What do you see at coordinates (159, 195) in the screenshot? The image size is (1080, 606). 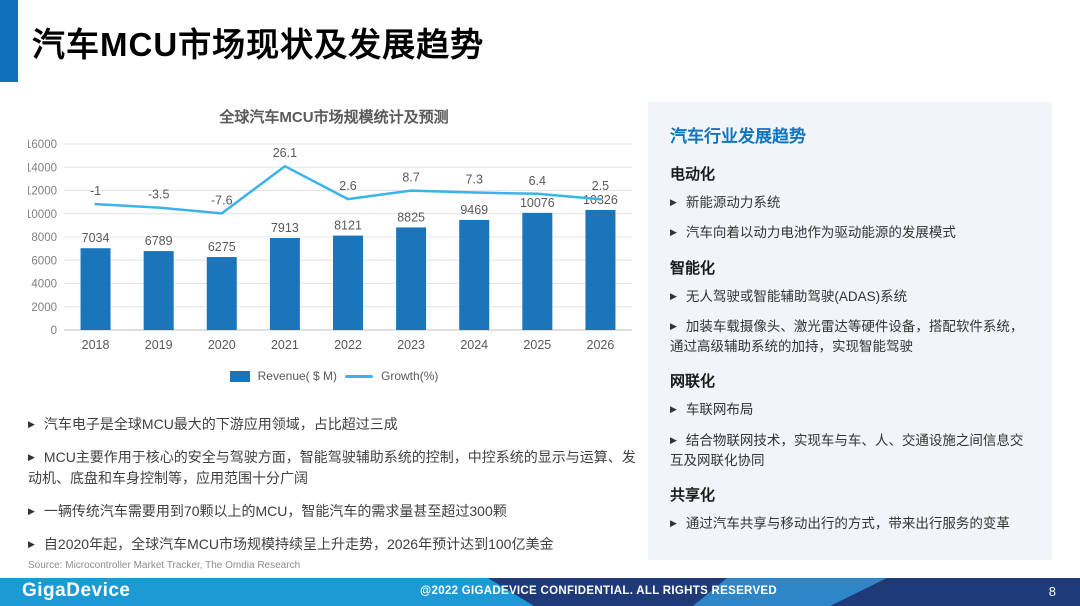 I see `svg-text: -3.5` at bounding box center [159, 195].